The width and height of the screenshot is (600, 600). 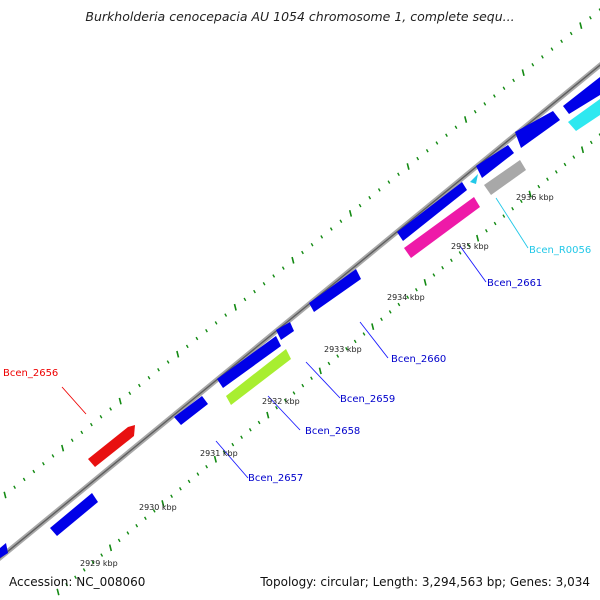 I want to click on kbp-label: 2929 kbp, so click(x=99, y=563).